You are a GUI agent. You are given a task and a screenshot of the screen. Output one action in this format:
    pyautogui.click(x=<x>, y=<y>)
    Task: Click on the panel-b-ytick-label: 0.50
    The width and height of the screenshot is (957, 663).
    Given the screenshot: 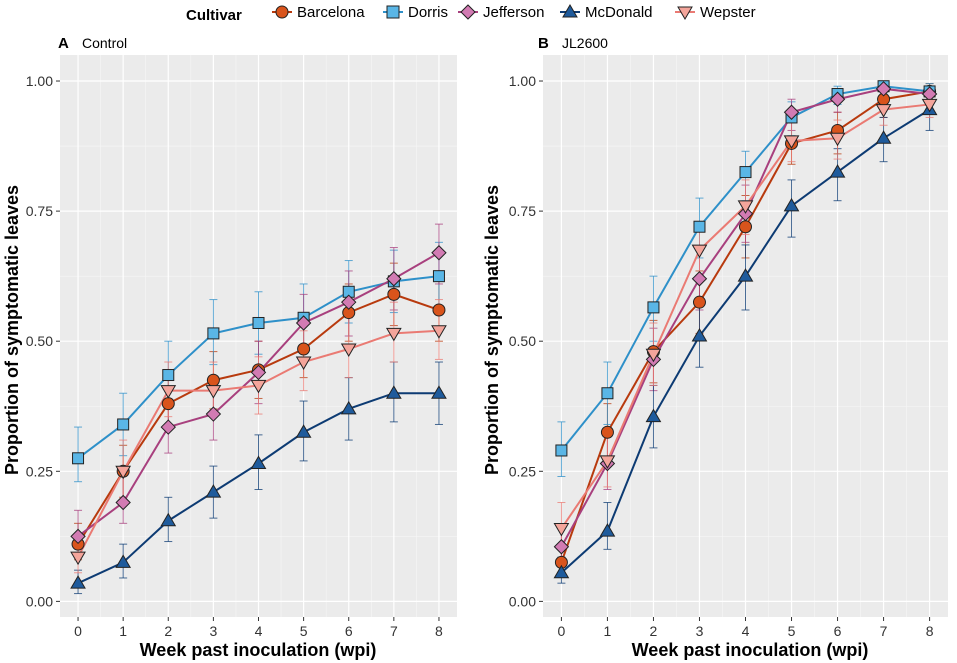 What is the action you would take?
    pyautogui.click(x=522, y=341)
    